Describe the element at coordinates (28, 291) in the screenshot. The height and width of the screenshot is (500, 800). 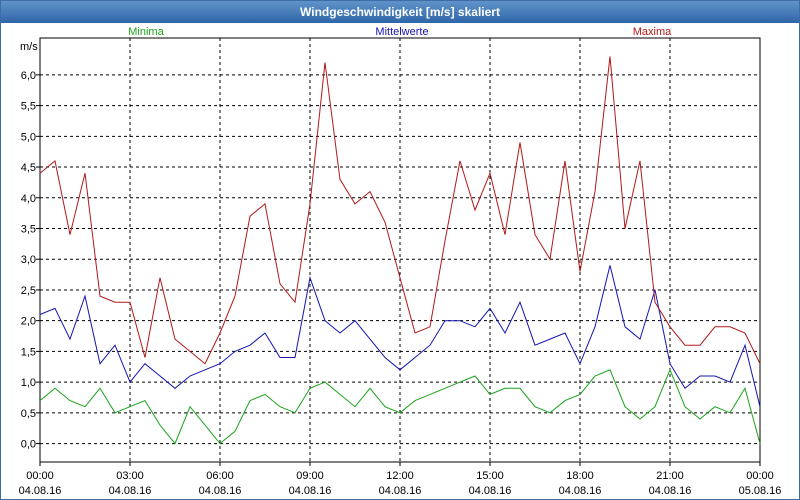
I see `y-tick-label: 2,5` at that location.